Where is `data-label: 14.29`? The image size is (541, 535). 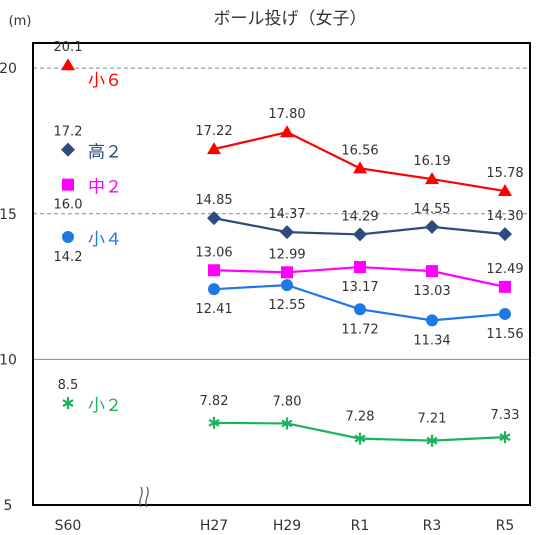
data-label: 14.29 is located at coordinates (359, 216).